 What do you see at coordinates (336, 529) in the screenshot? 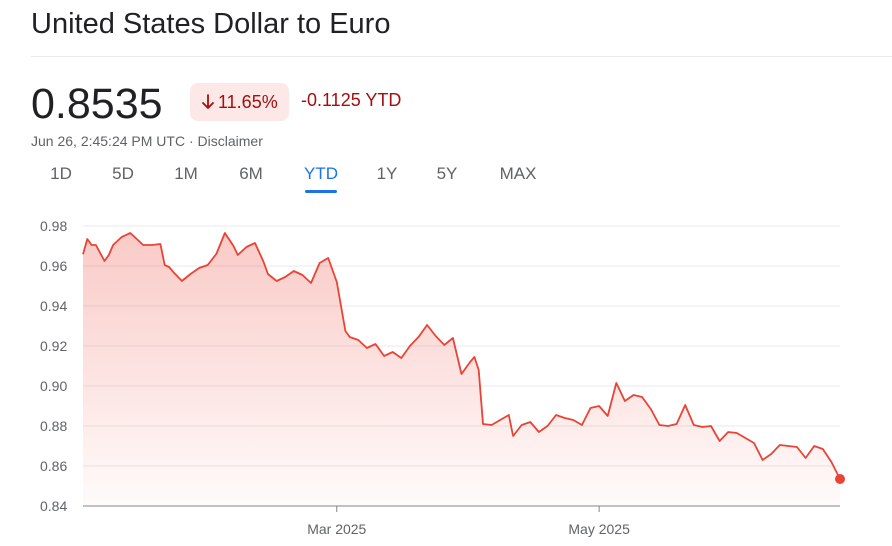
I see `x-tick-label: Mar 2025` at bounding box center [336, 529].